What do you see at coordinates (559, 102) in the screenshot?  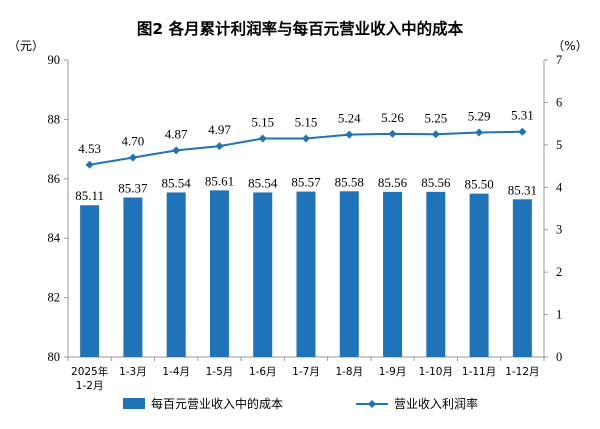 I see `right-tick-label: 6` at bounding box center [559, 102].